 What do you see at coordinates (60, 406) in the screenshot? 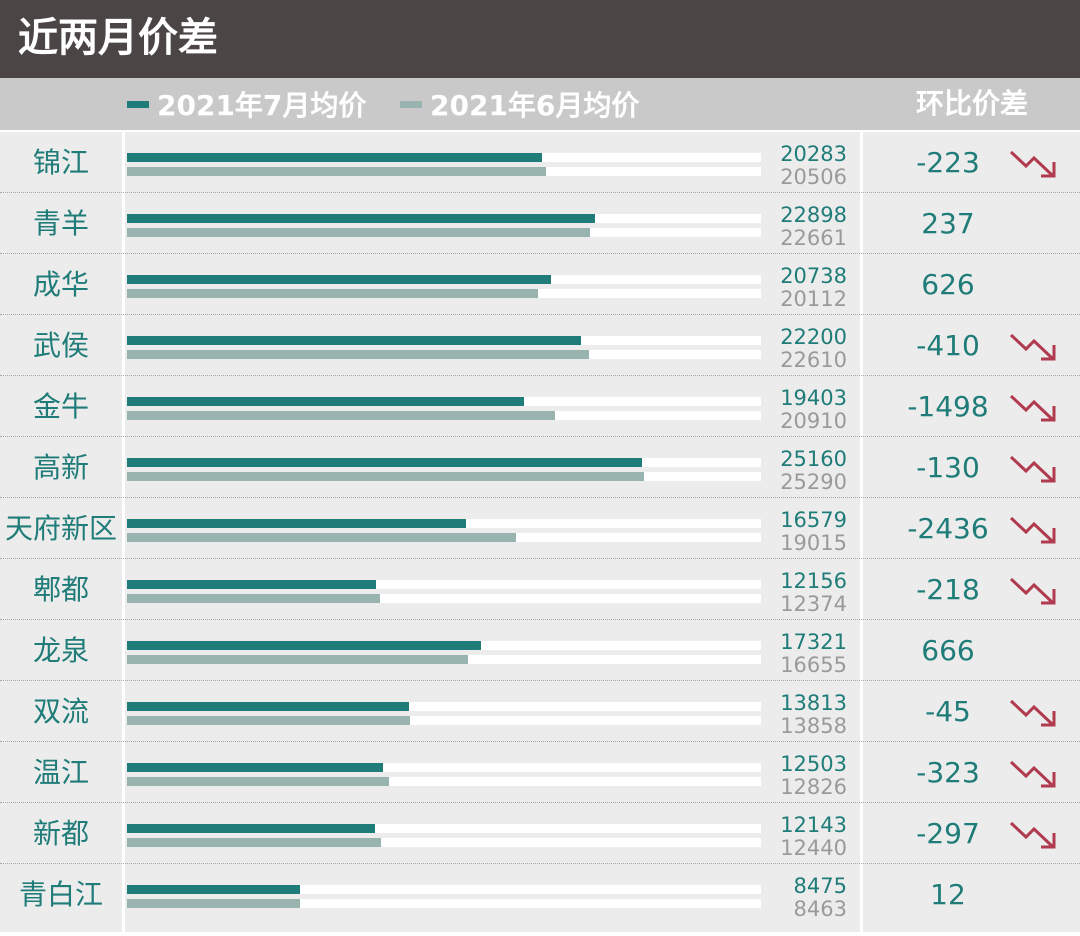
I see `district-label: 金牛` at bounding box center [60, 406].